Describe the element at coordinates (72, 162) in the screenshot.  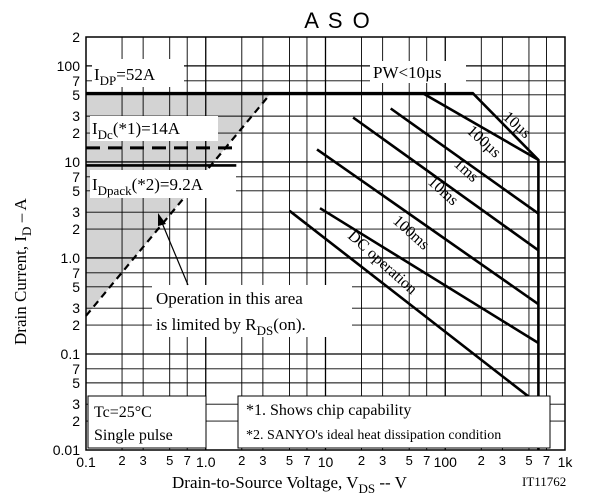
I see `y-tick-label: 10` at that location.